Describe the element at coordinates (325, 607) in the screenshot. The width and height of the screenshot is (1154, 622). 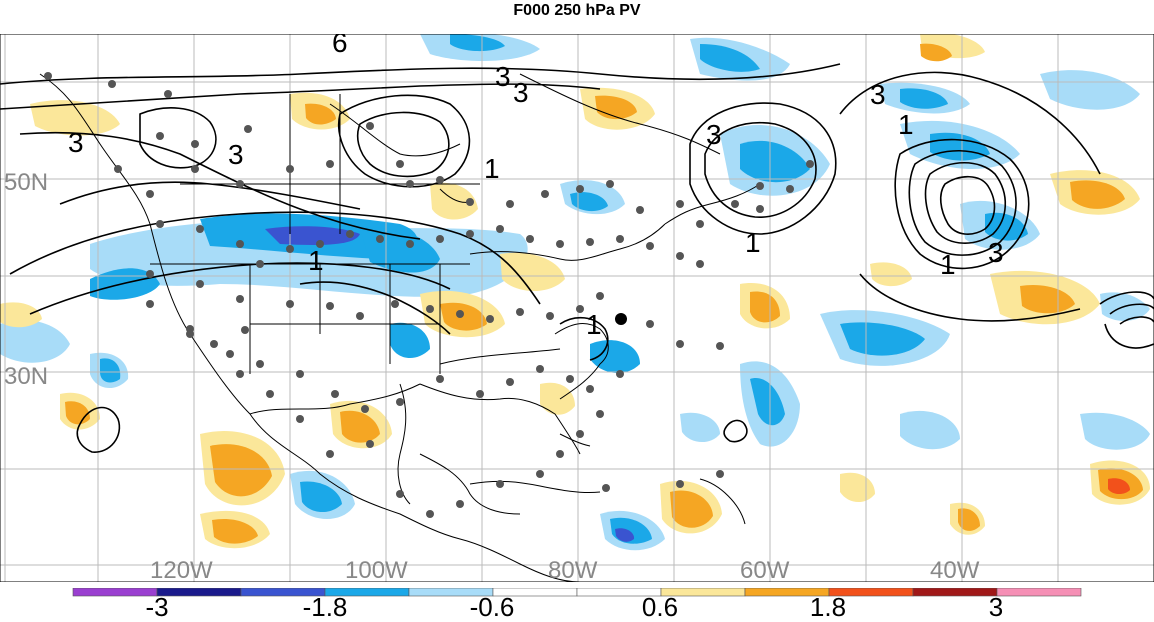
I see `colorbar-tick: -1.8` at that location.